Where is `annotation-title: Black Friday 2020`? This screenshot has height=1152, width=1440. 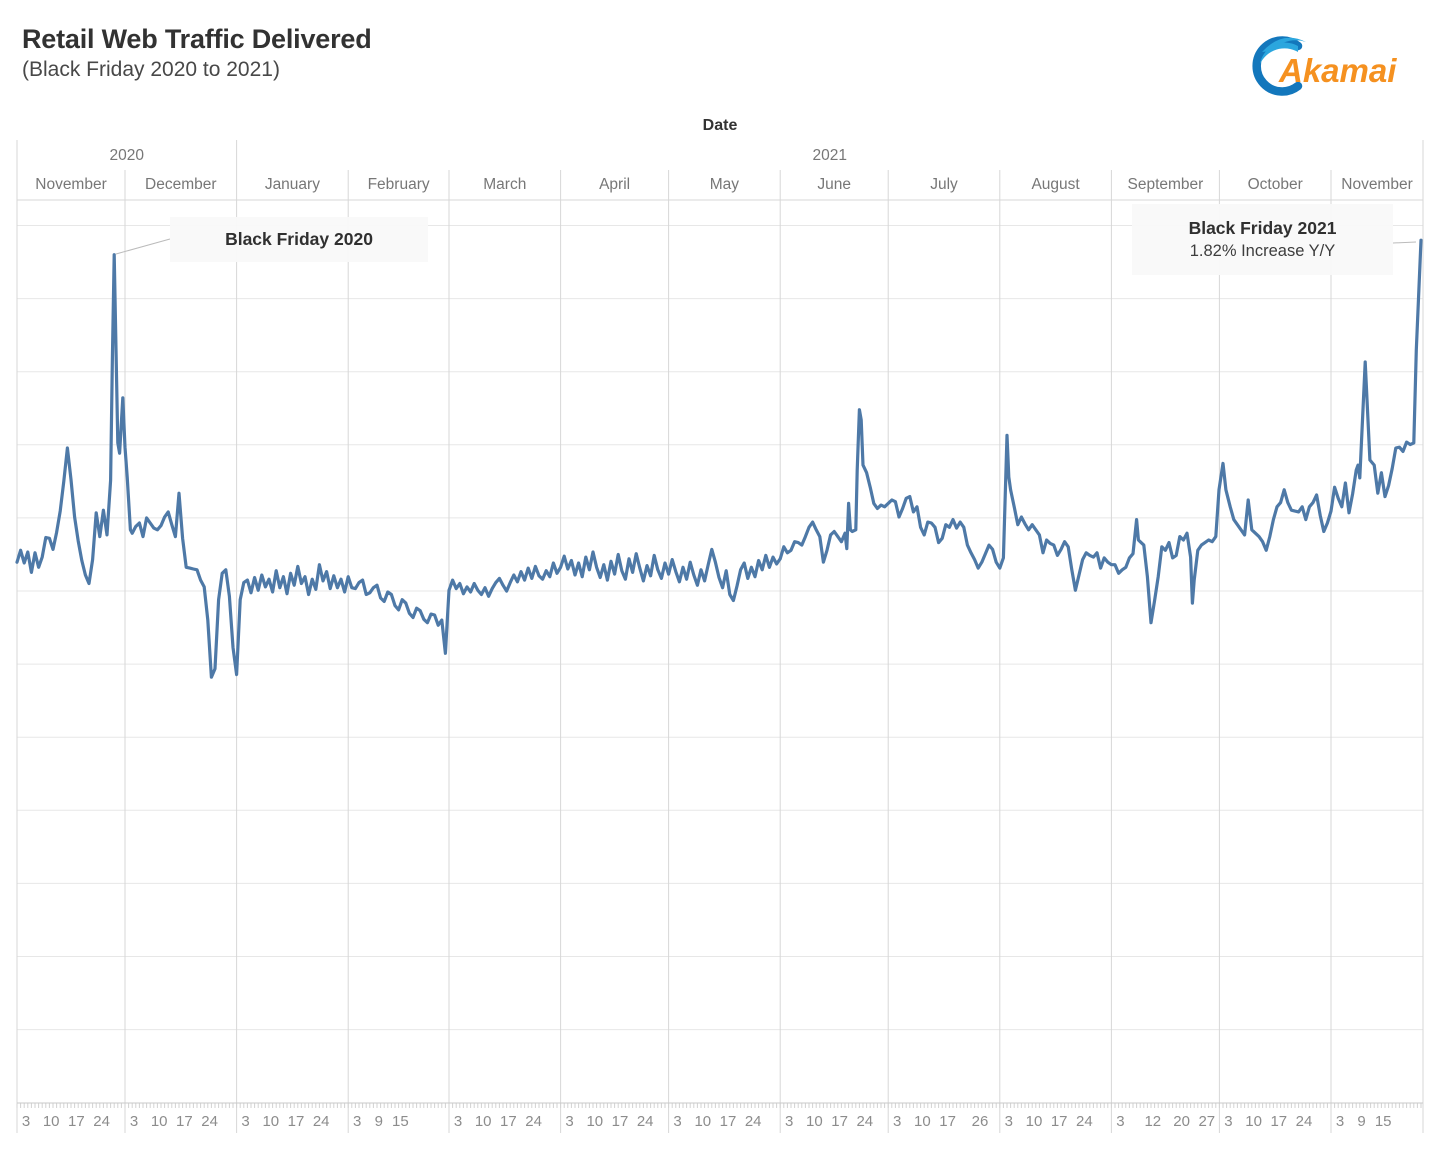 annotation-title: Black Friday 2020 is located at coordinates (299, 239).